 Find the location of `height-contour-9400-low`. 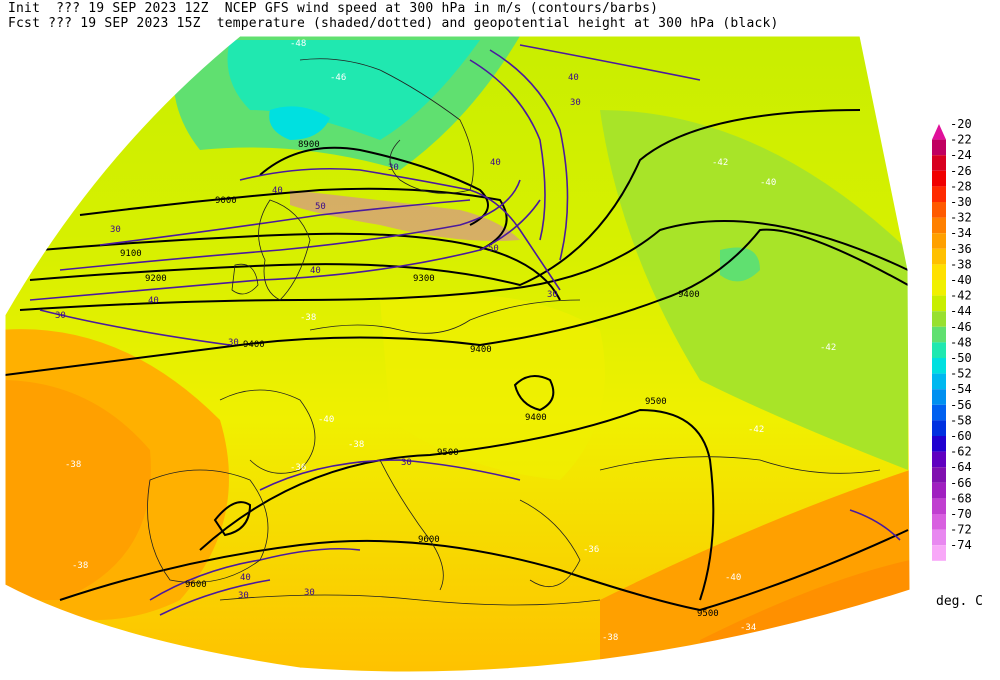

height-contour-9400-low is located at coordinates (534, 393).